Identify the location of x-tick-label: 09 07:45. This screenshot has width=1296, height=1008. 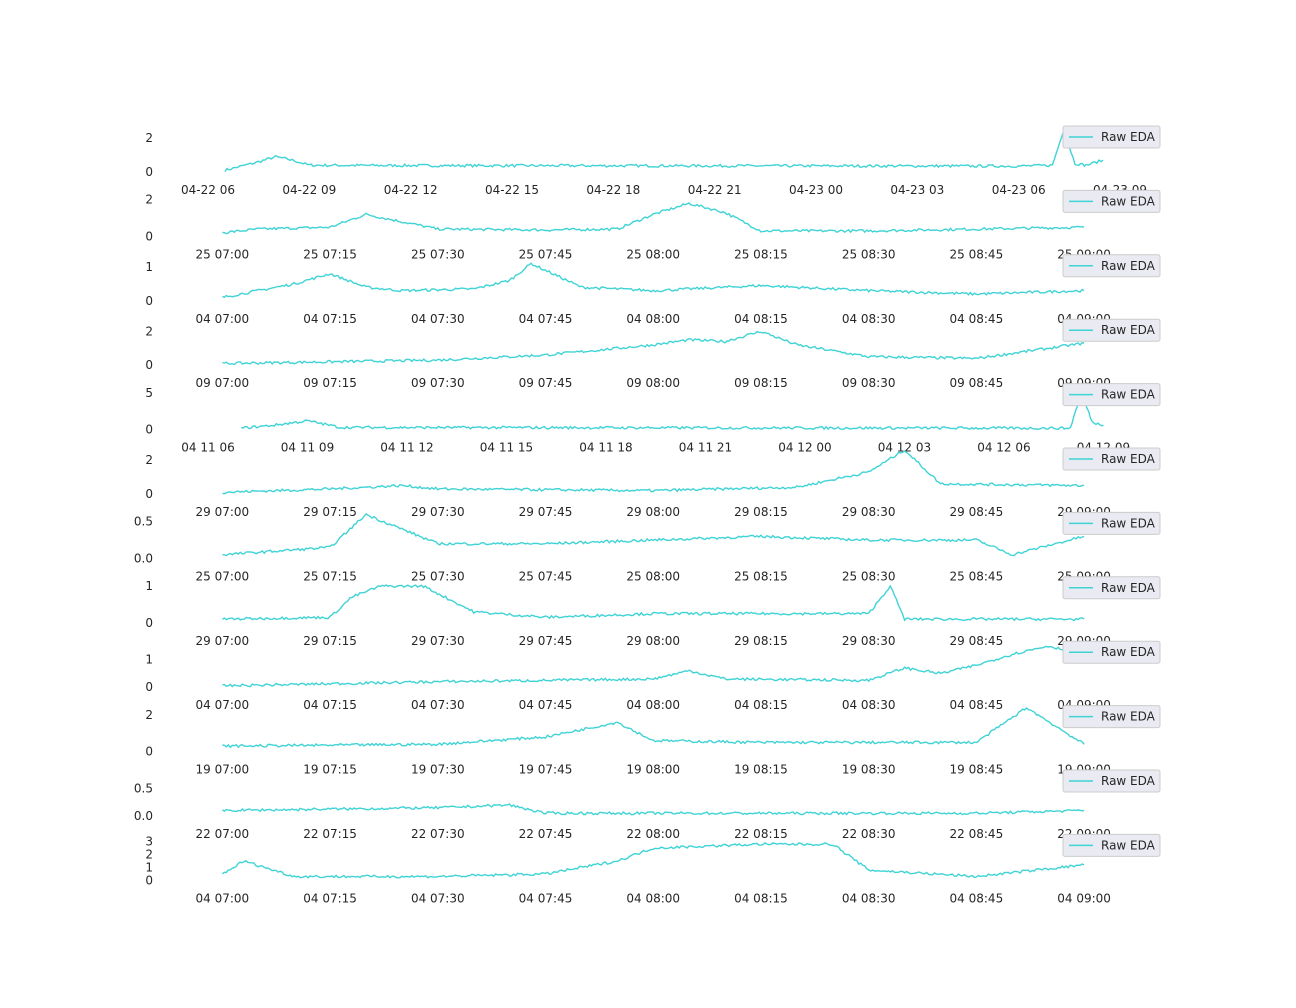
(546, 383).